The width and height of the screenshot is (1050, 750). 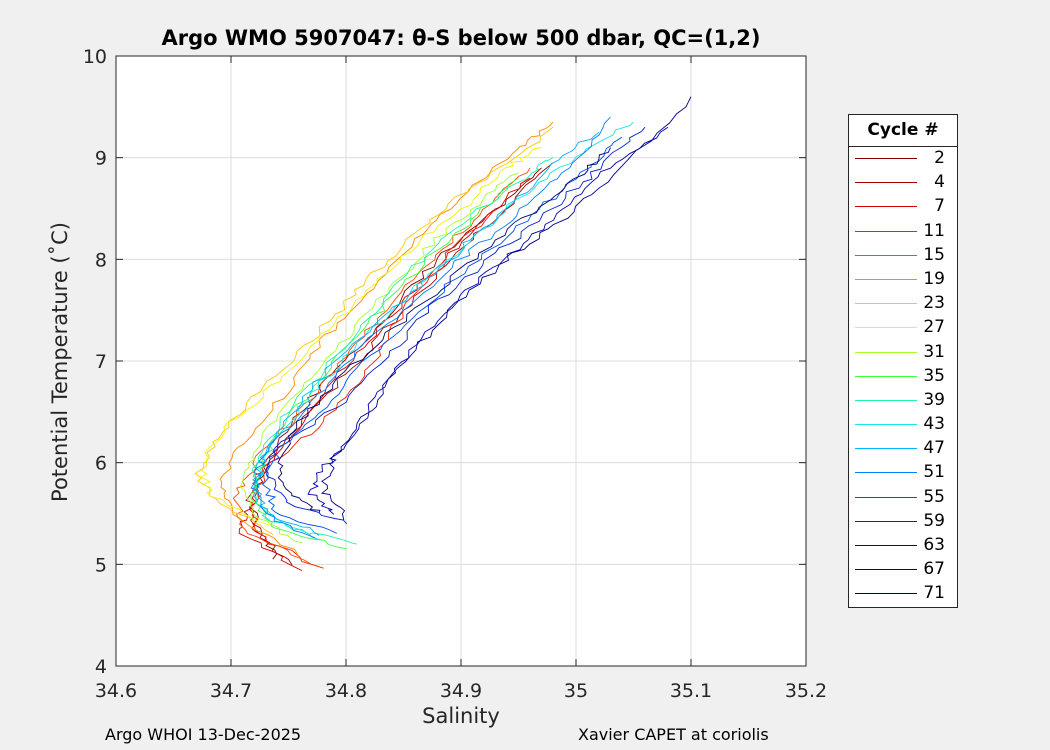 What do you see at coordinates (934, 303) in the screenshot?
I see `legend-label: 23` at bounding box center [934, 303].